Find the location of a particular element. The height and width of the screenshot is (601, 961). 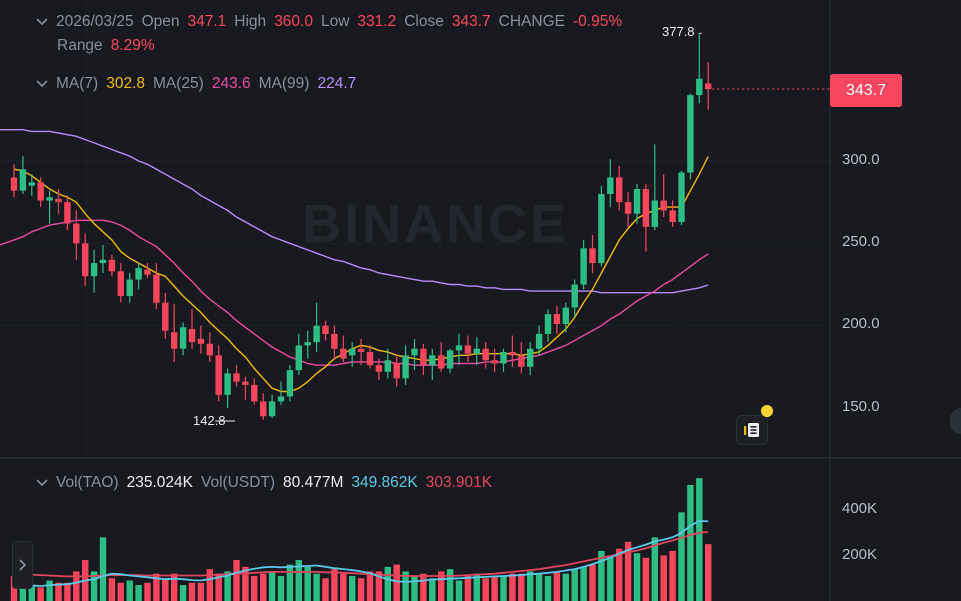

high-value: 360.0 is located at coordinates (293, 21).